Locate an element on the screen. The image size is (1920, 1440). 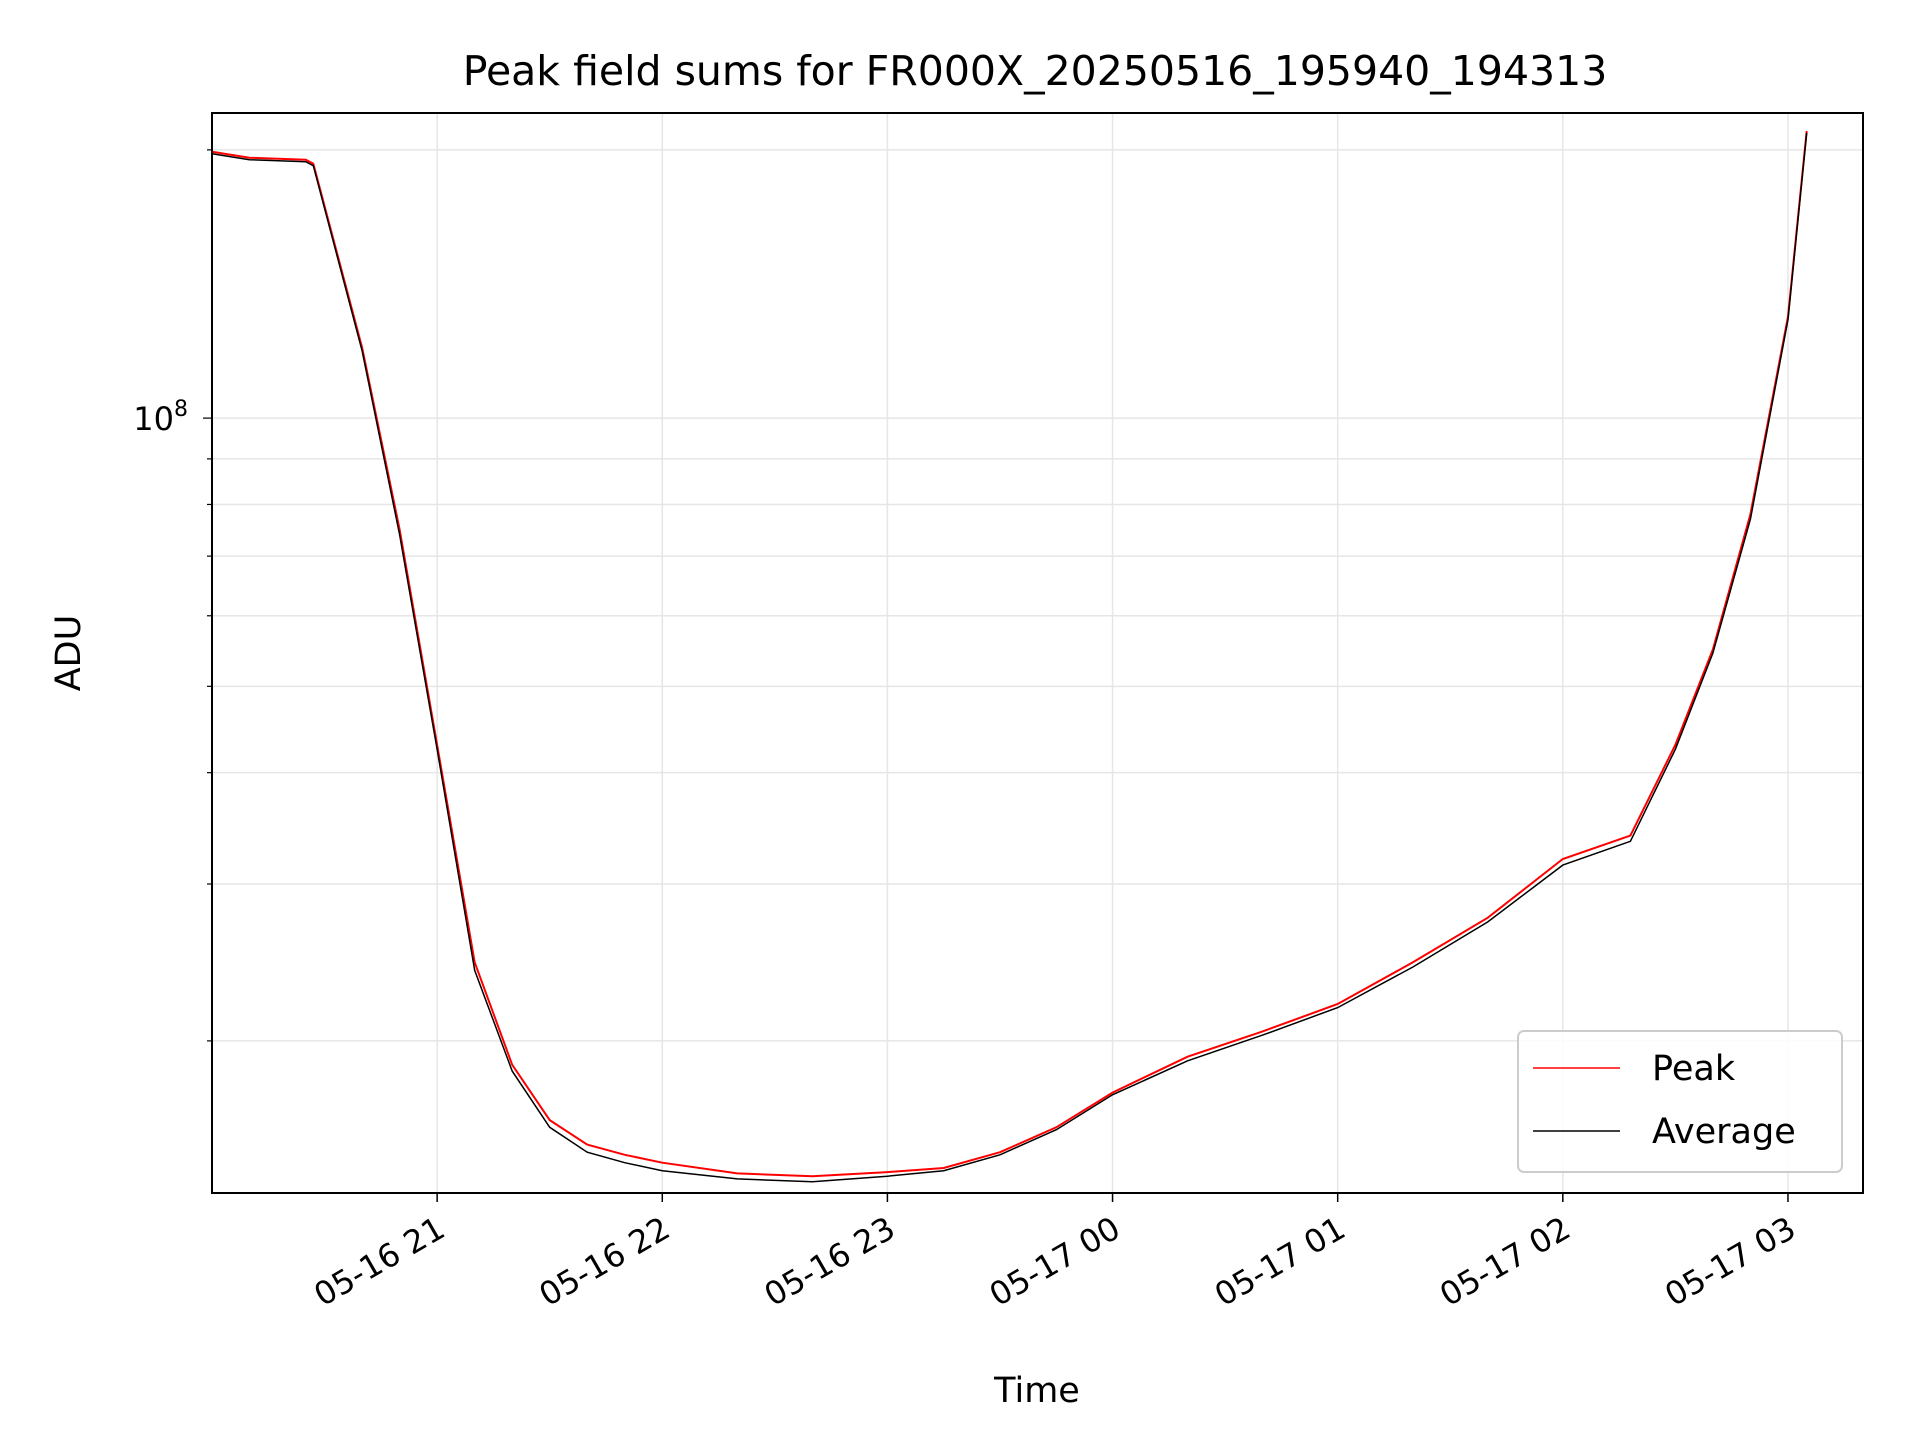
legend-box is located at coordinates (1680, 1101).